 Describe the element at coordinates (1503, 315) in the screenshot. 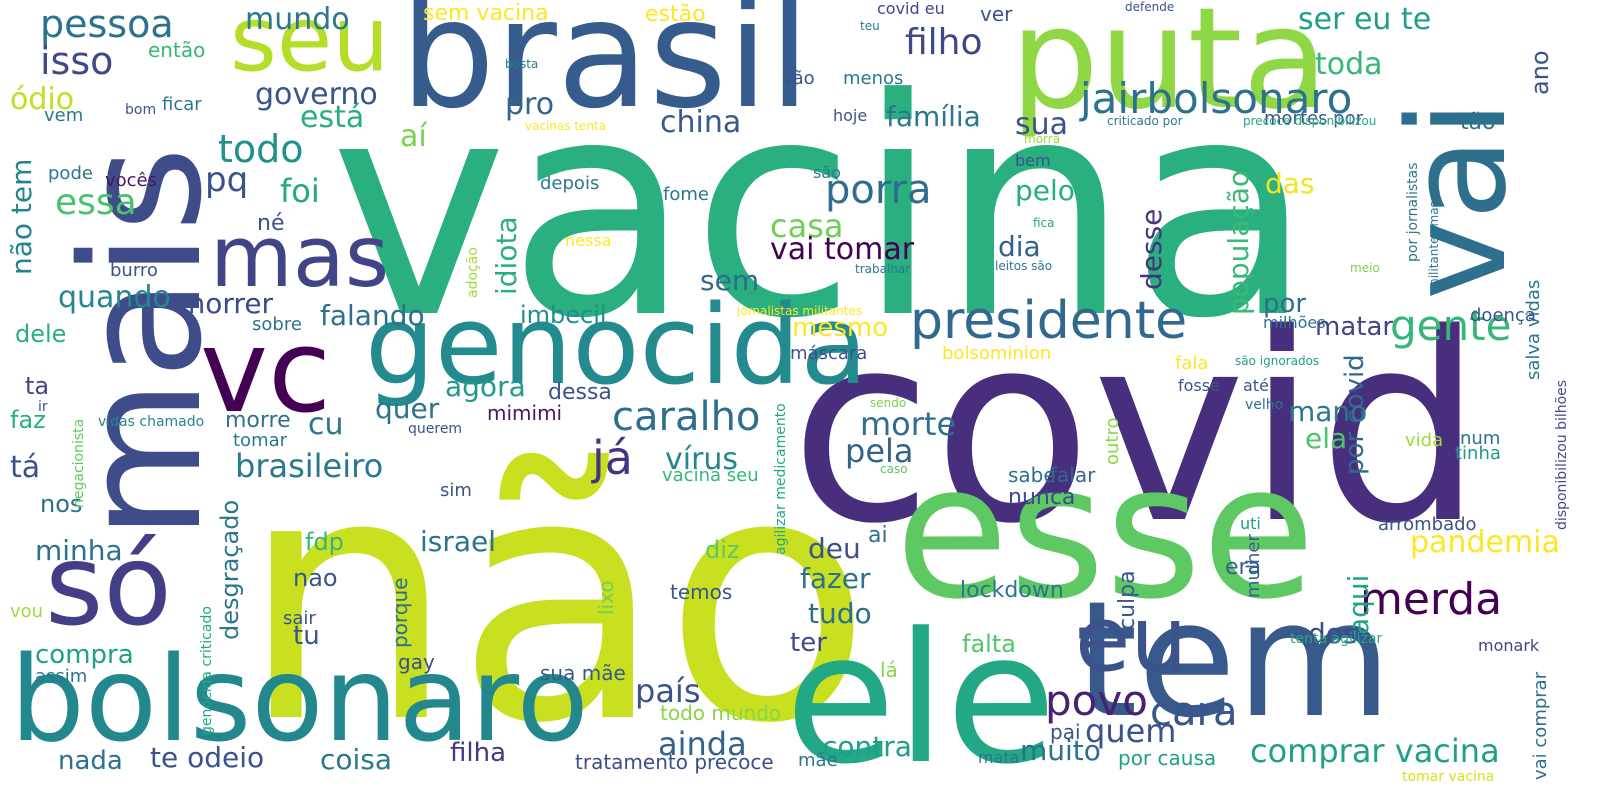

I see `word: doença` at that location.